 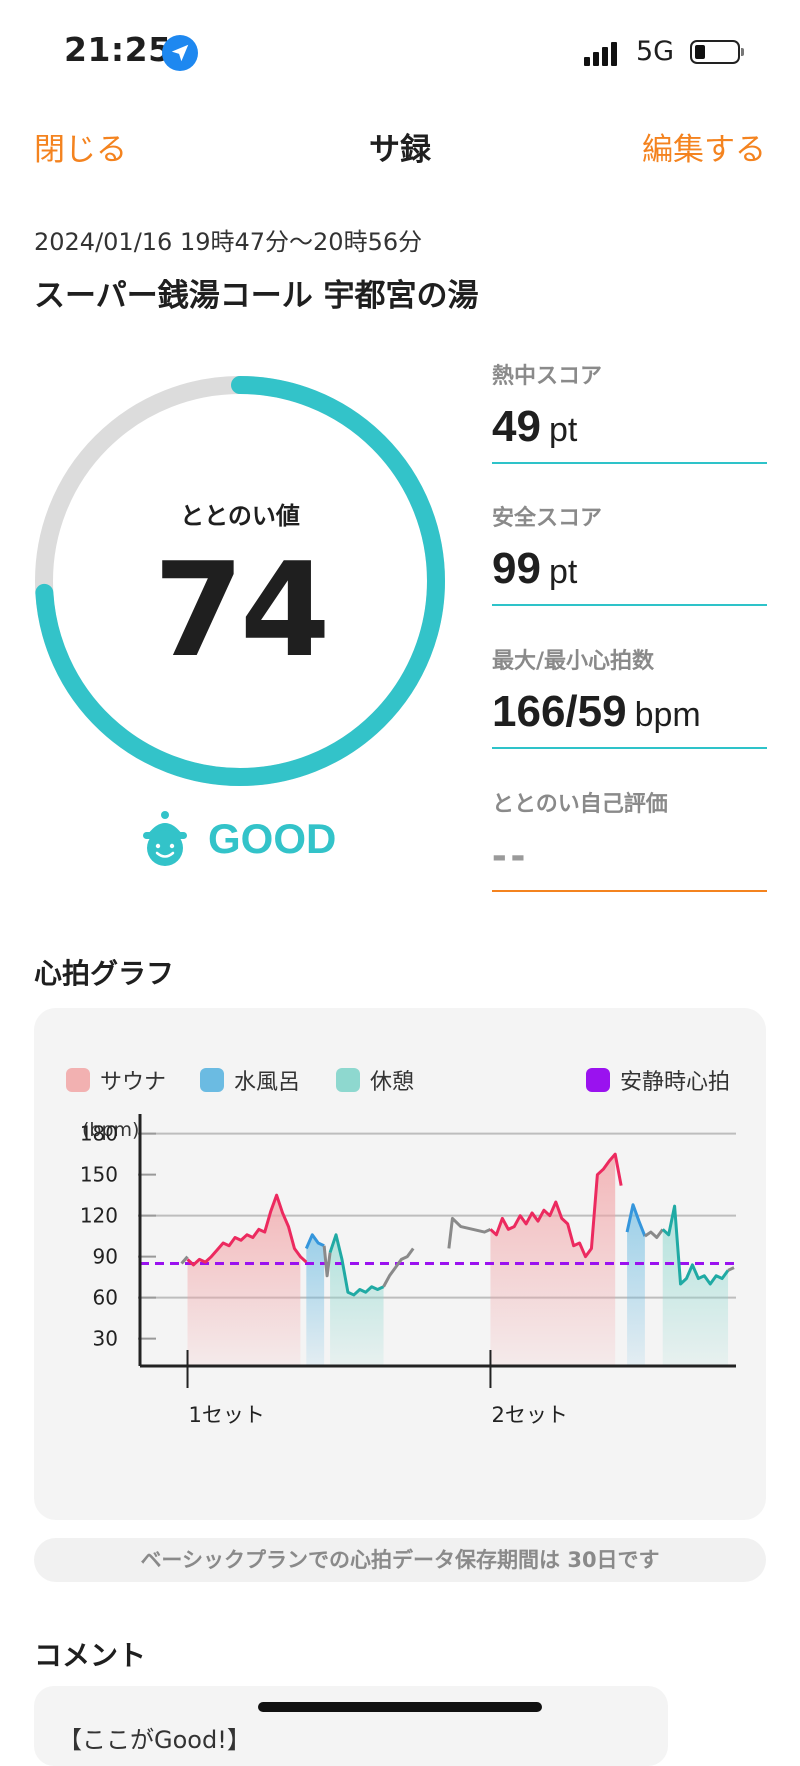 What do you see at coordinates (675, 1082) in the screenshot?
I see `legend-label: 安静時心拍` at bounding box center [675, 1082].